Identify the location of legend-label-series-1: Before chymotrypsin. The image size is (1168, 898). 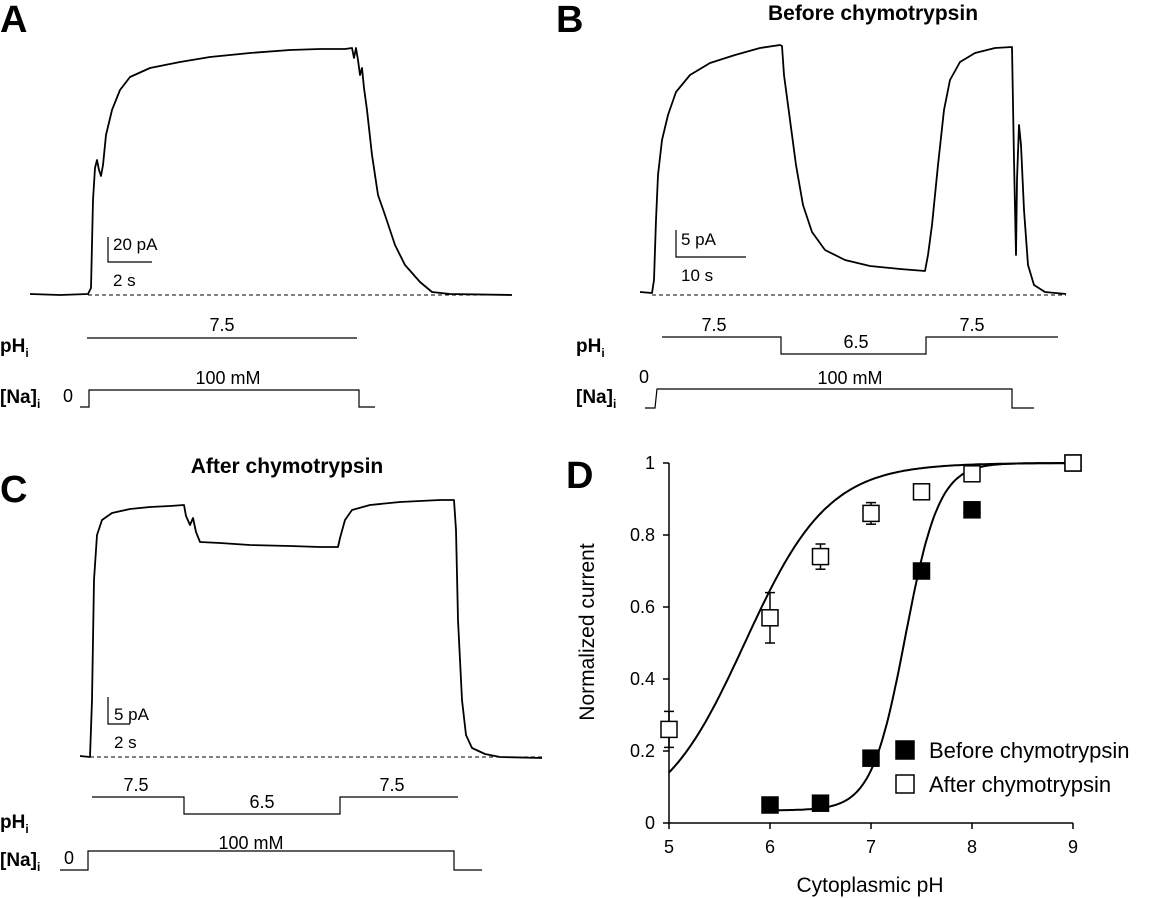
(1029, 750).